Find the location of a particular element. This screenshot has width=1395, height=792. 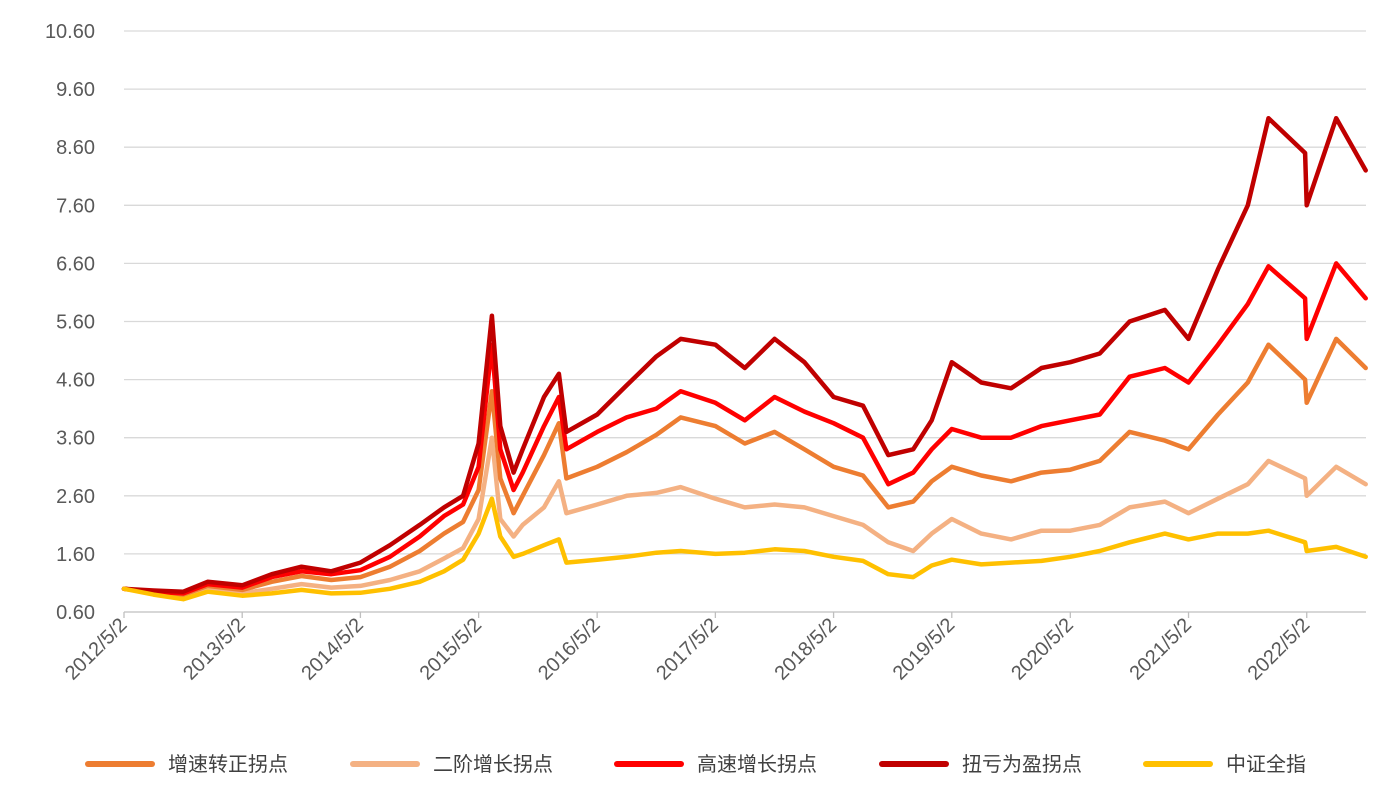

legend-label: 扭亏为盈拐点 is located at coordinates (1022, 764).